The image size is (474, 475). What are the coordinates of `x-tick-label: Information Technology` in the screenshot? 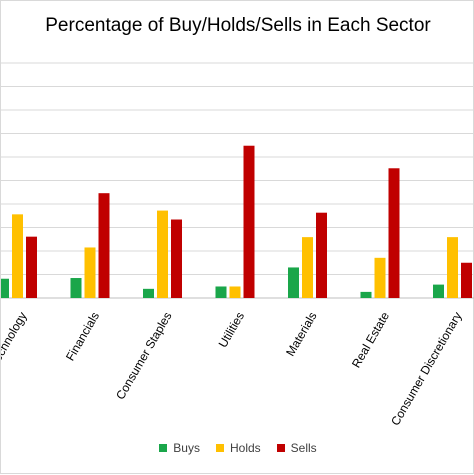 It's located at (15, 367).